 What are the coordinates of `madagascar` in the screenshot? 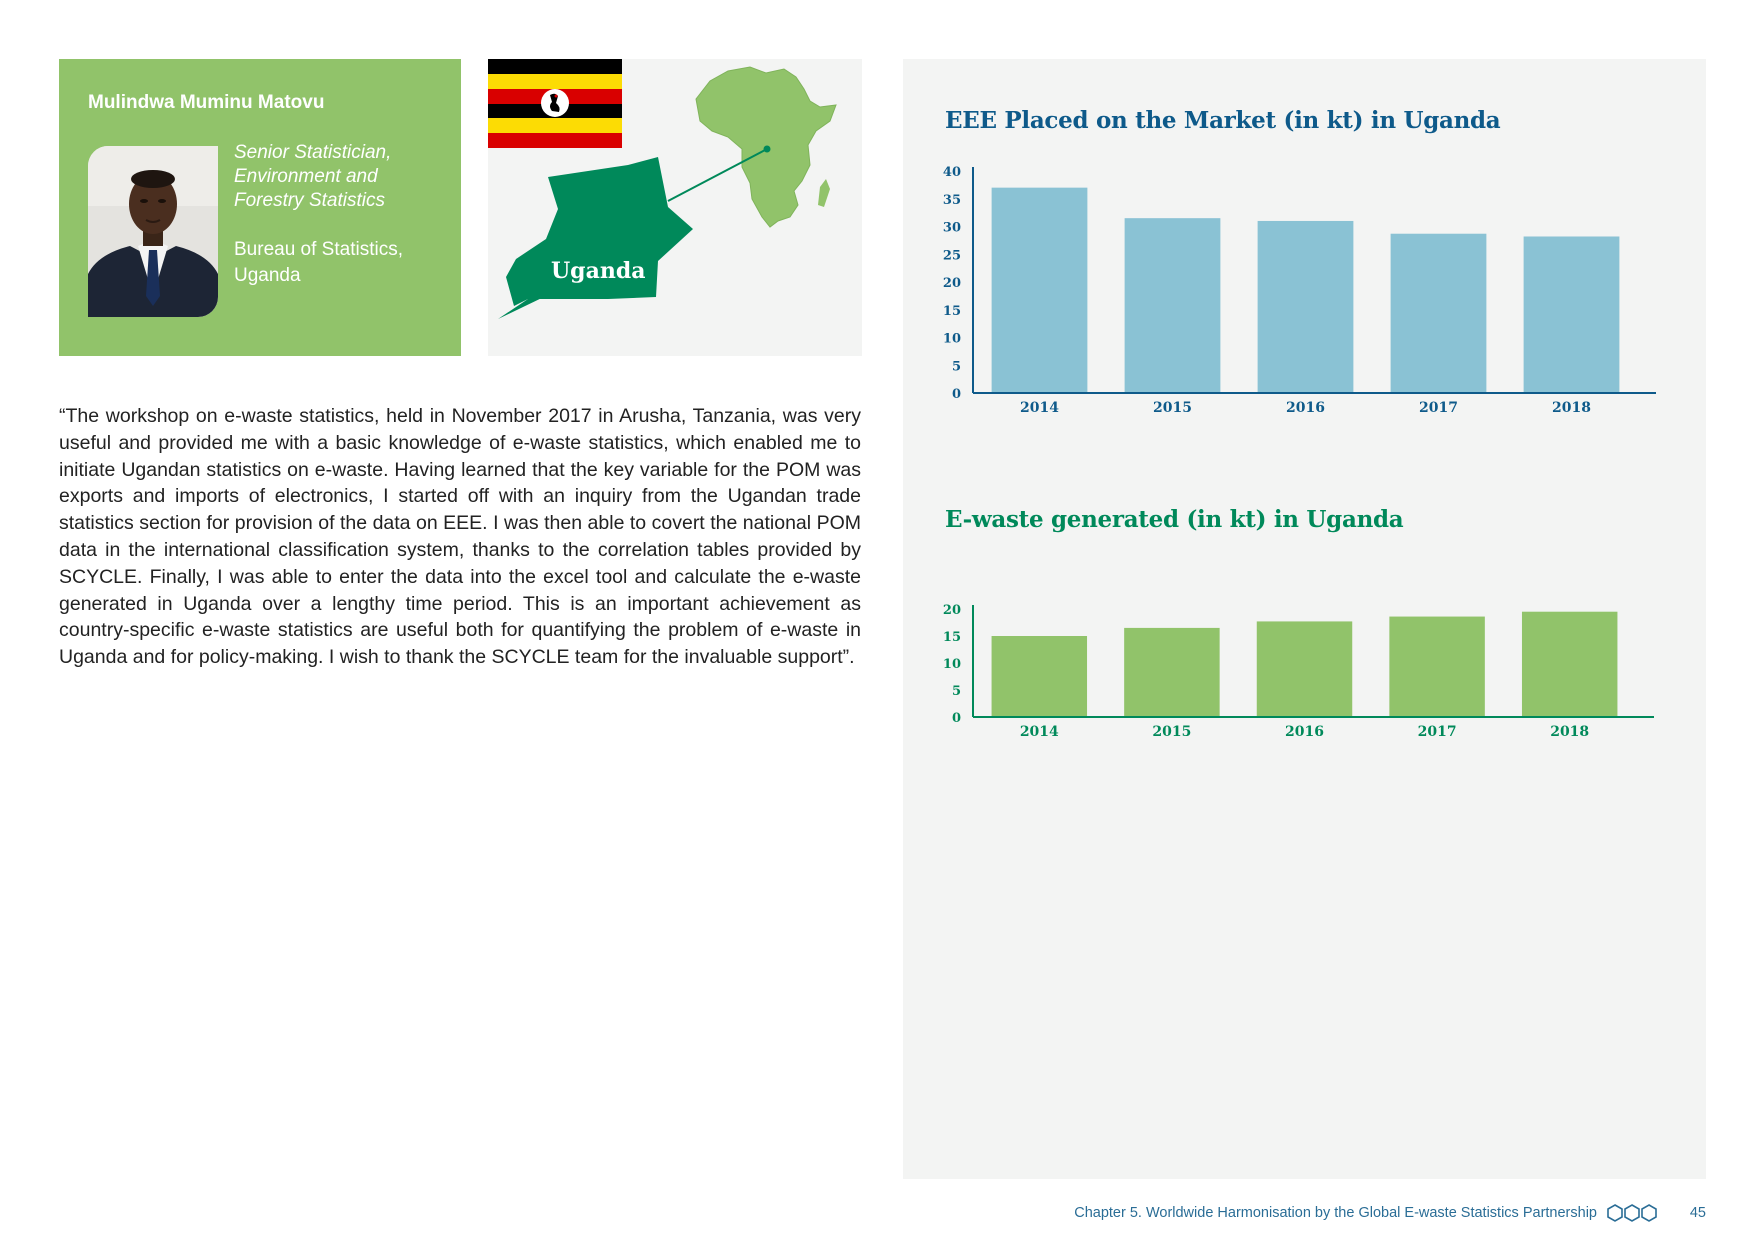 It's located at (824, 193).